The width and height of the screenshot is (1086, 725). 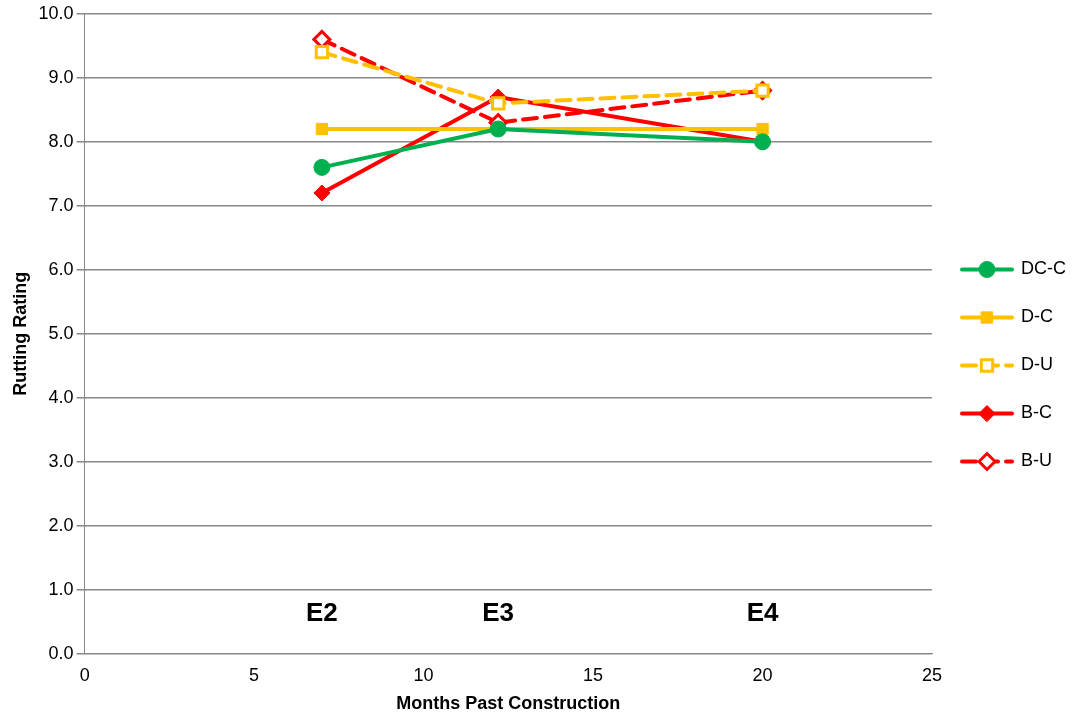 What do you see at coordinates (423, 674) in the screenshot?
I see `x-tick-label: 10` at bounding box center [423, 674].